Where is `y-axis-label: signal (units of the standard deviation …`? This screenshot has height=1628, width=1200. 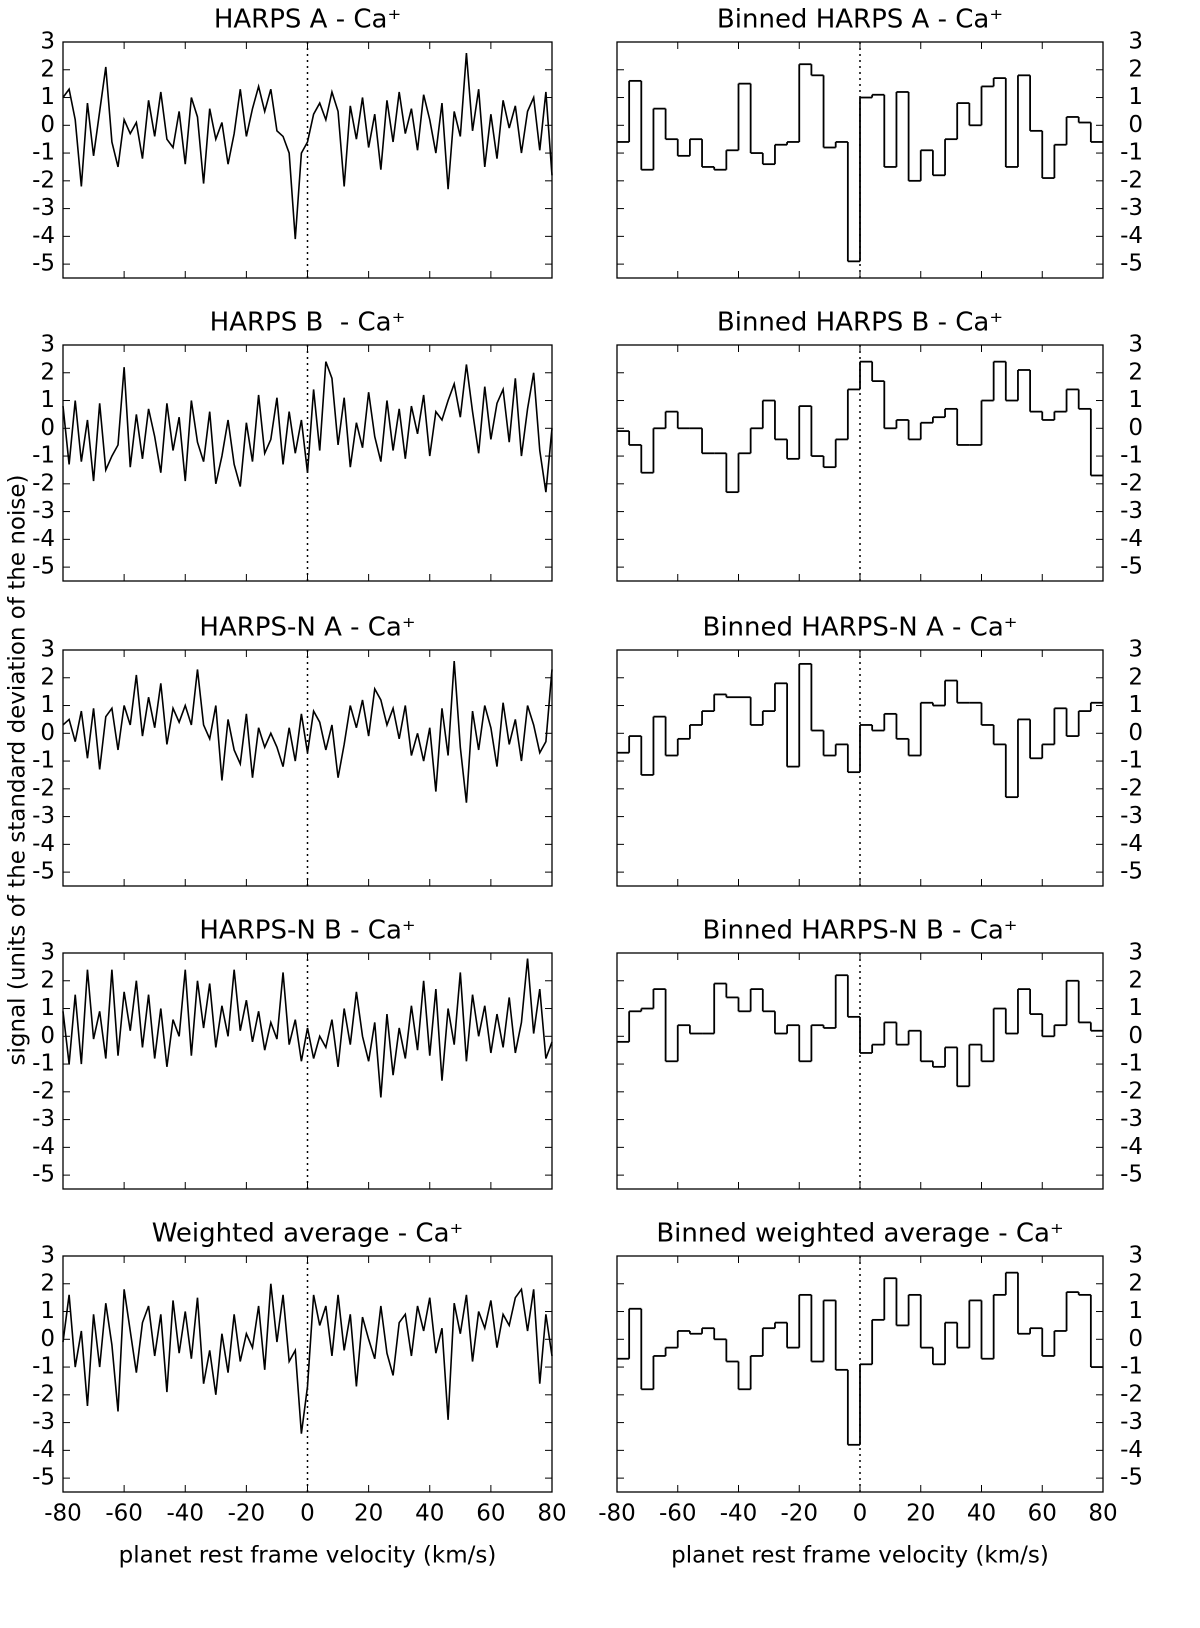
y-axis-label: signal (units of the standard deviation … is located at coordinates (18, 770).